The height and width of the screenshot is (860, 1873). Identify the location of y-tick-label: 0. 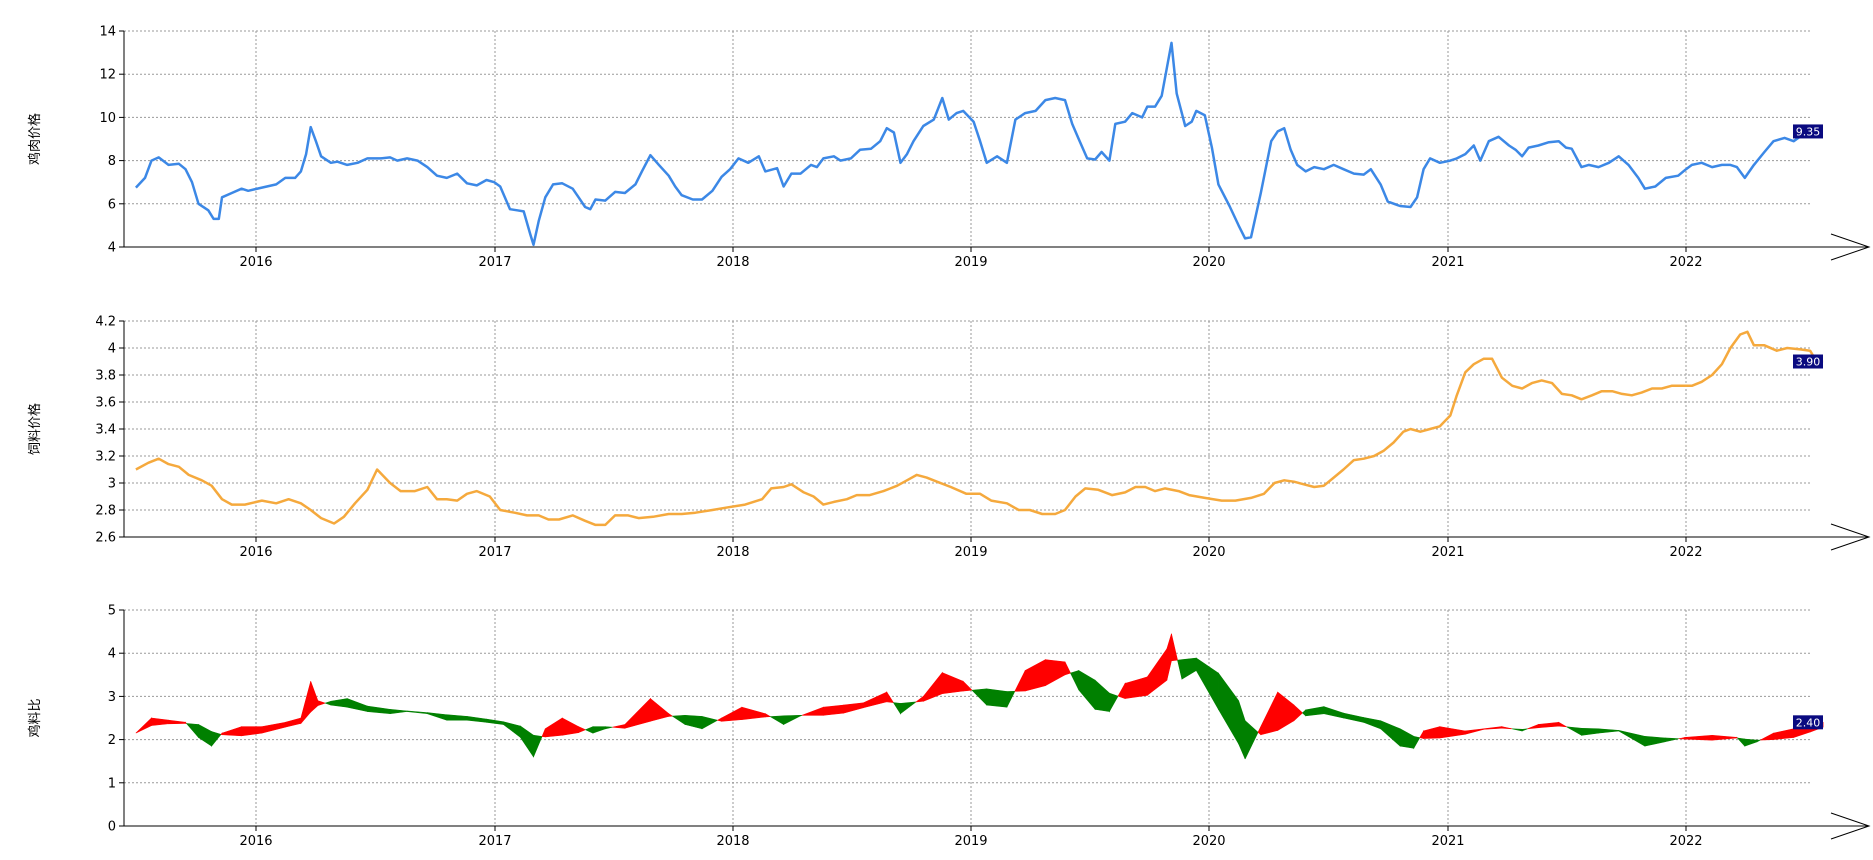
(112, 827).